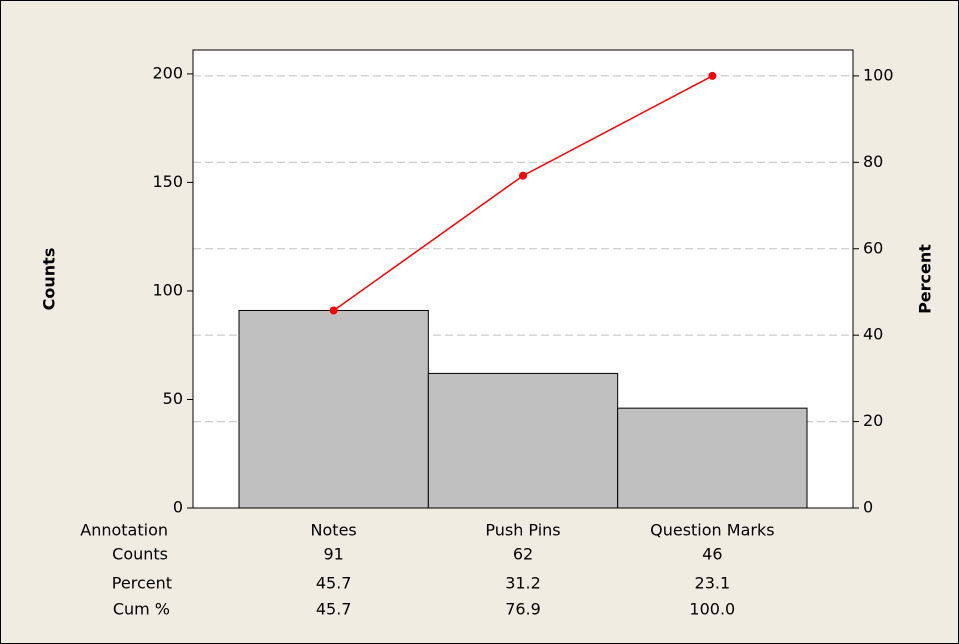 The width and height of the screenshot is (959, 644). What do you see at coordinates (522, 530) in the screenshot?
I see `category-label: Push Pins` at bounding box center [522, 530].